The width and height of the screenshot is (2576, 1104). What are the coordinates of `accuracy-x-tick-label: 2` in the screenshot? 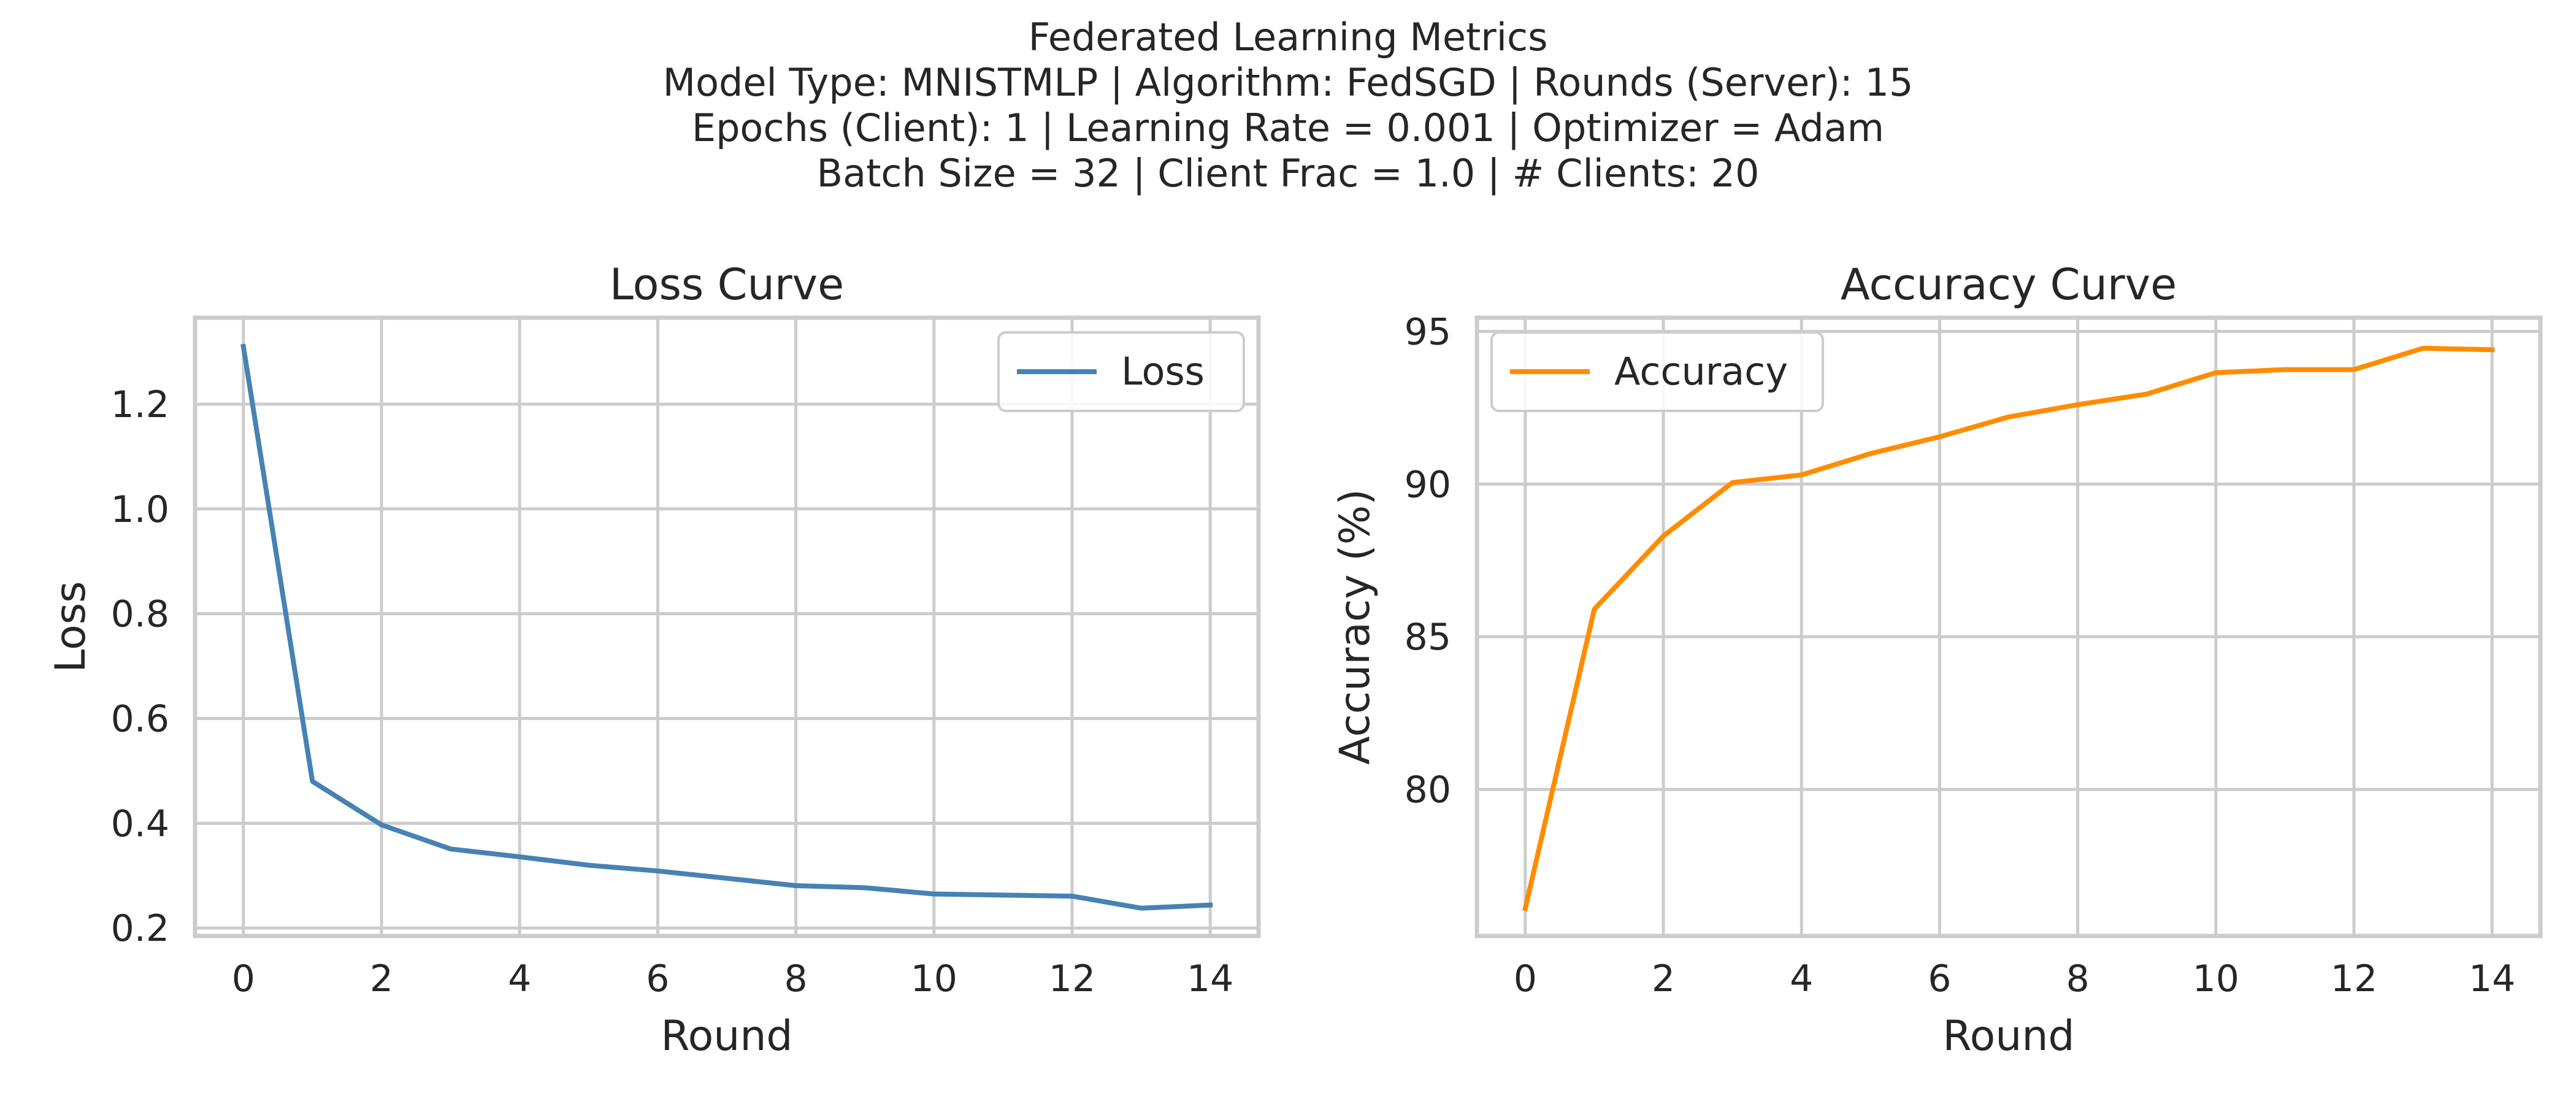 It's located at (1663, 978).